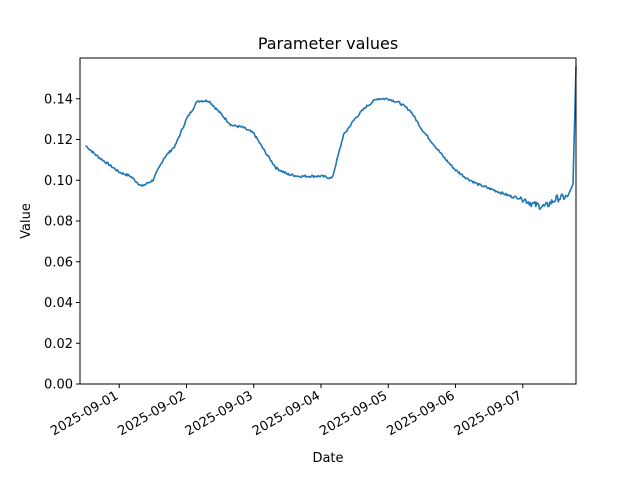  What do you see at coordinates (58, 140) in the screenshot?
I see `y-tick-label: 0.12` at bounding box center [58, 140].